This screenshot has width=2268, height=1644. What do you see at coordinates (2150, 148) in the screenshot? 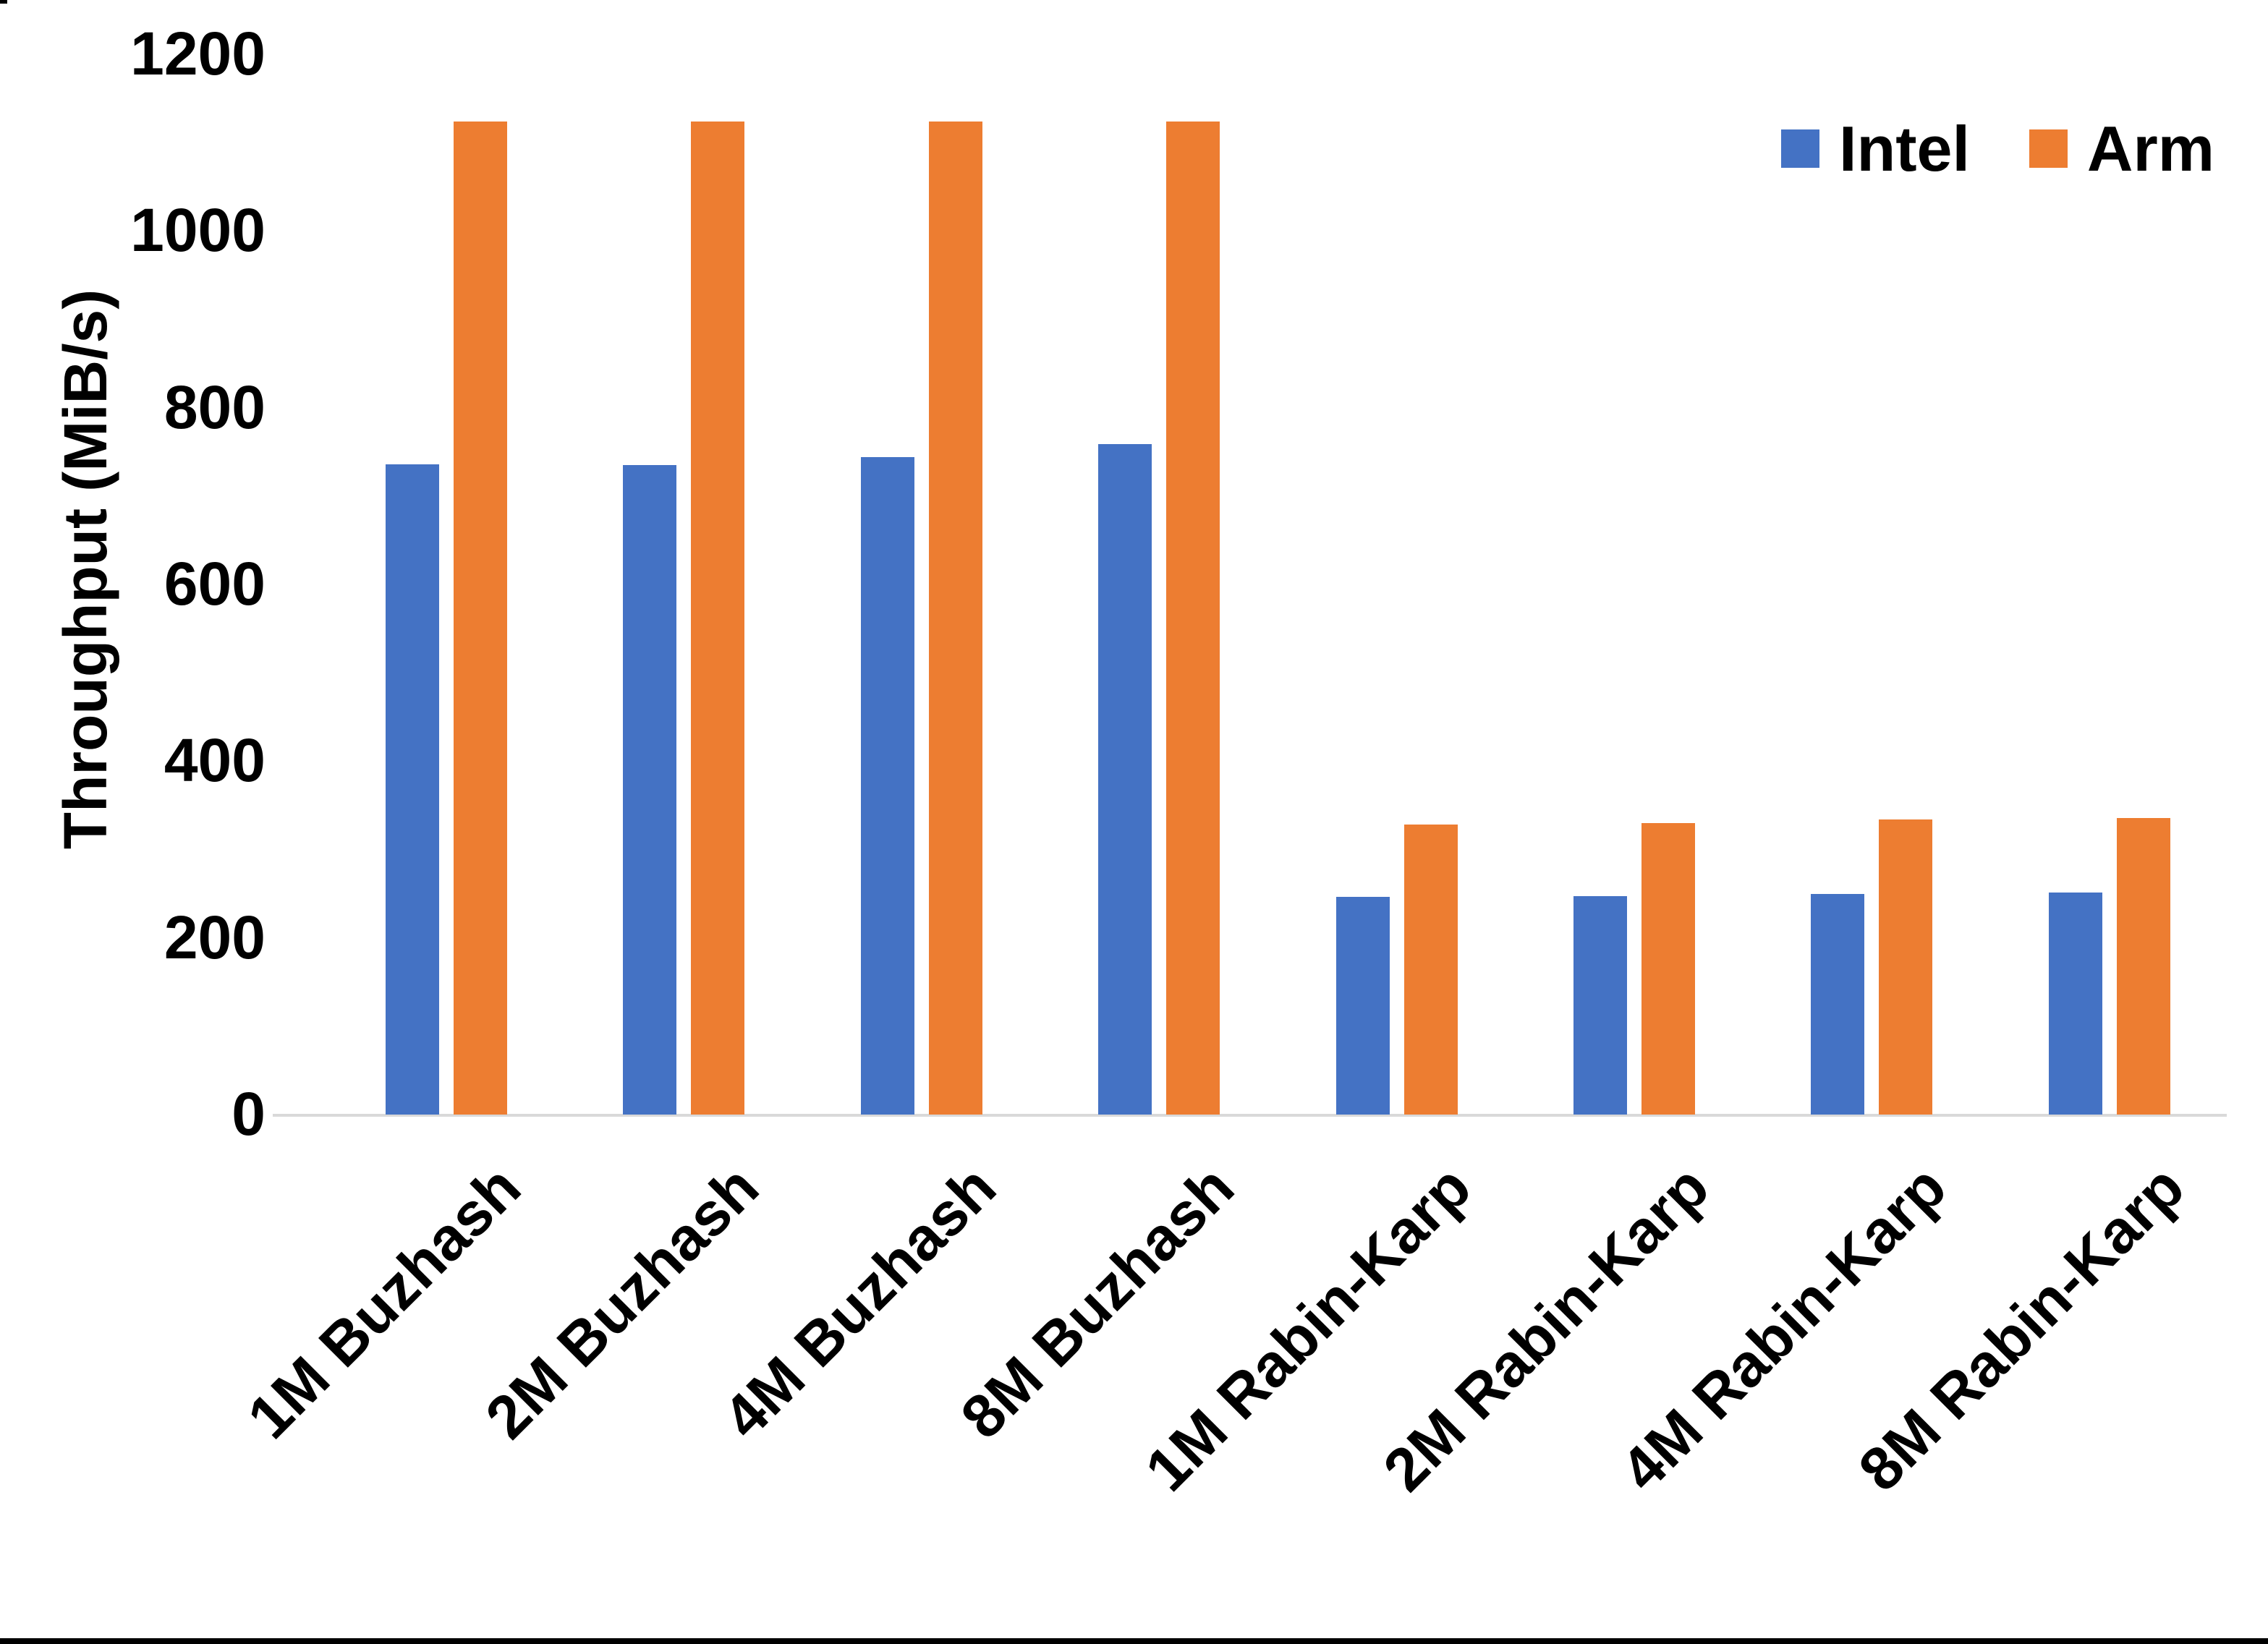
I see `legend-label-arm: Arm` at bounding box center [2150, 148].